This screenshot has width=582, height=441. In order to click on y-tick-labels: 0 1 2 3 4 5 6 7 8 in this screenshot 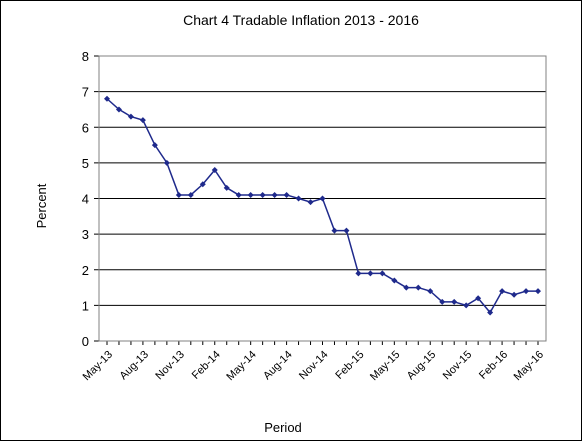, I will do `click(85, 199)`.